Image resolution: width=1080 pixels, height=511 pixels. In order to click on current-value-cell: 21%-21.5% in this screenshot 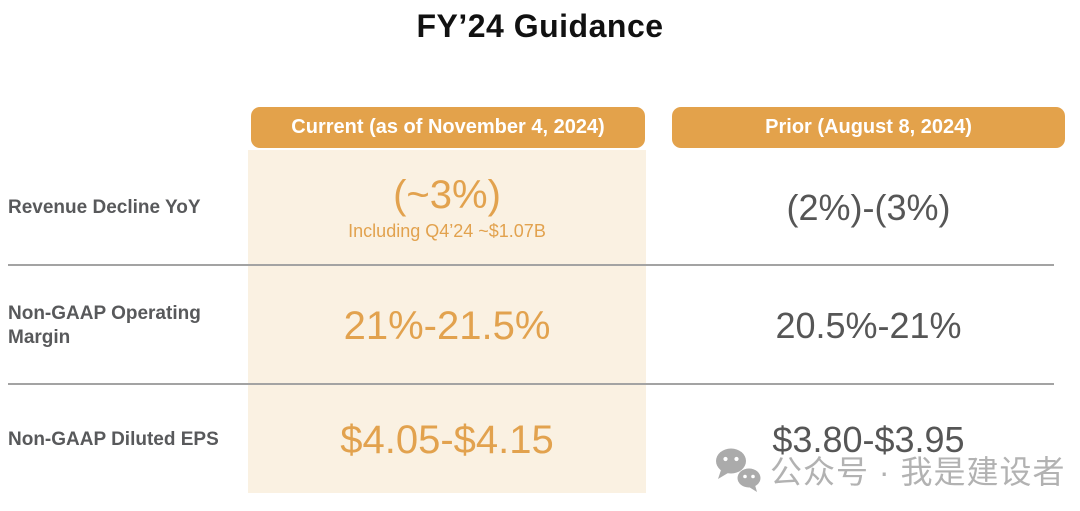, I will do `click(447, 325)`.